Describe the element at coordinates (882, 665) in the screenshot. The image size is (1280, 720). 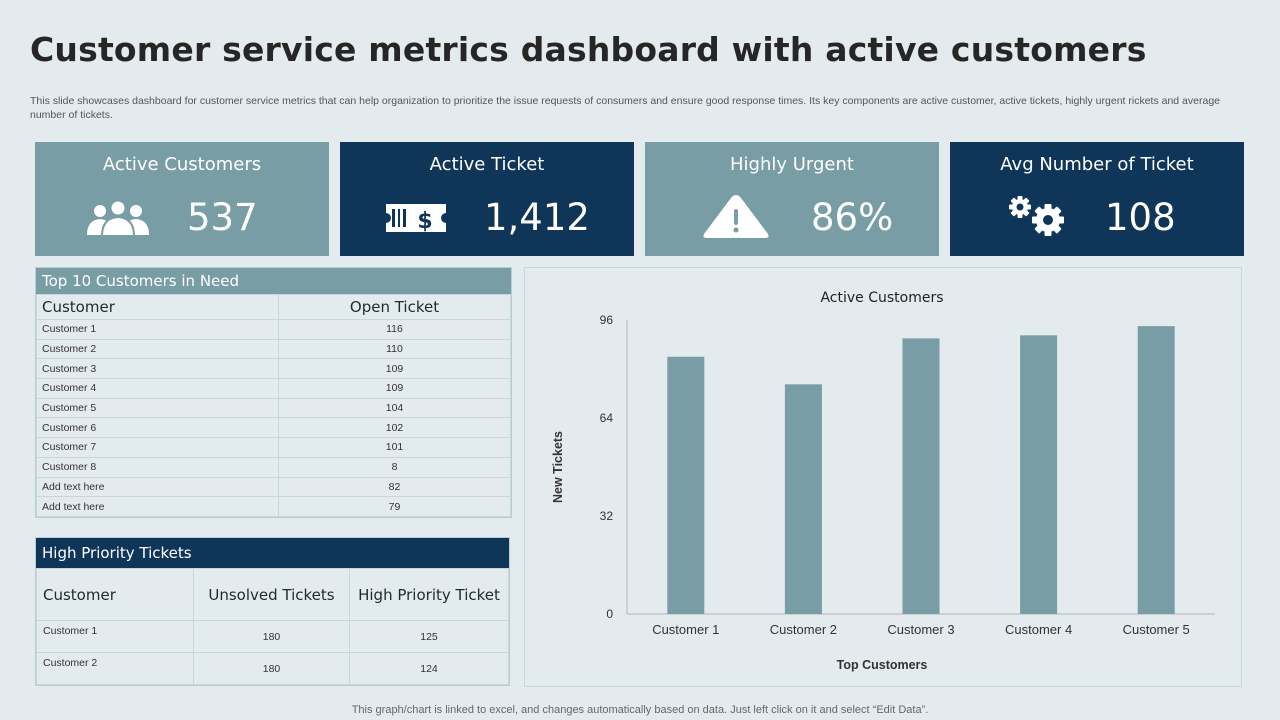
I see `x-axis-label: Top Customers` at that location.